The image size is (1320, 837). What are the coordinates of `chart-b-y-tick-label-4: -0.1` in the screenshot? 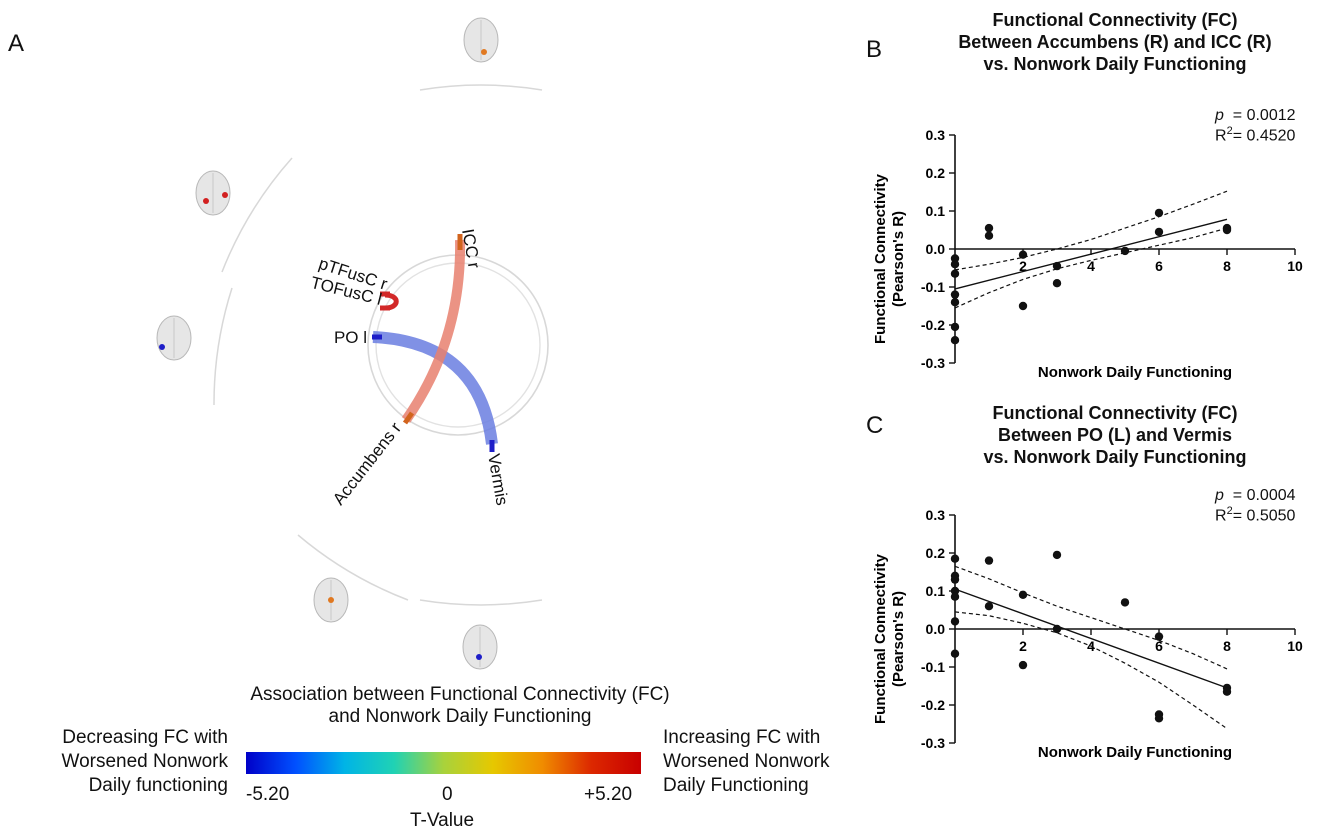 It's located at (933, 287).